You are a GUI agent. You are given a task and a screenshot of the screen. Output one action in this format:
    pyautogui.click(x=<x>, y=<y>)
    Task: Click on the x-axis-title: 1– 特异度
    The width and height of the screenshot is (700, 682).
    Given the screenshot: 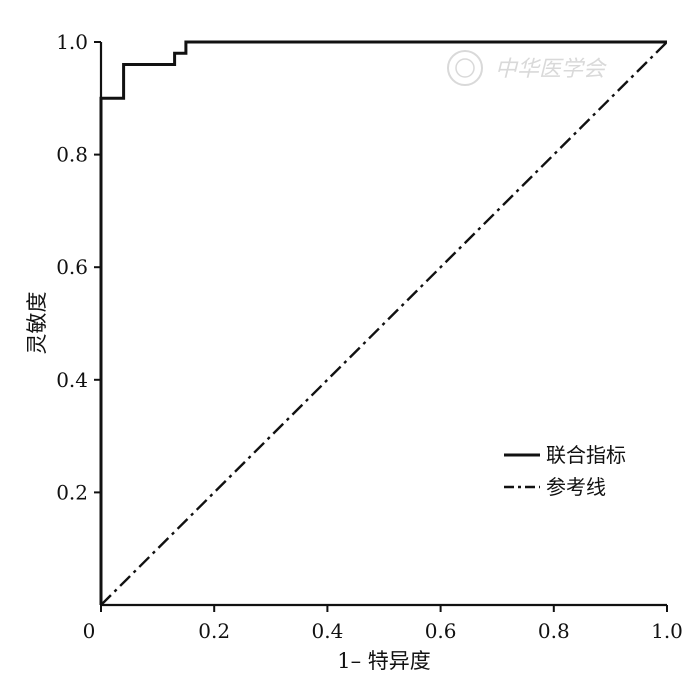 What is the action you would take?
    pyautogui.click(x=384, y=661)
    